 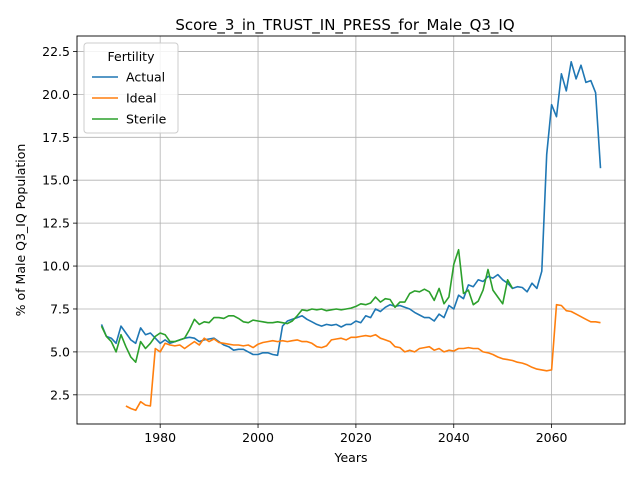 I want to click on legend-label-actual: Actual, so click(x=145, y=77).